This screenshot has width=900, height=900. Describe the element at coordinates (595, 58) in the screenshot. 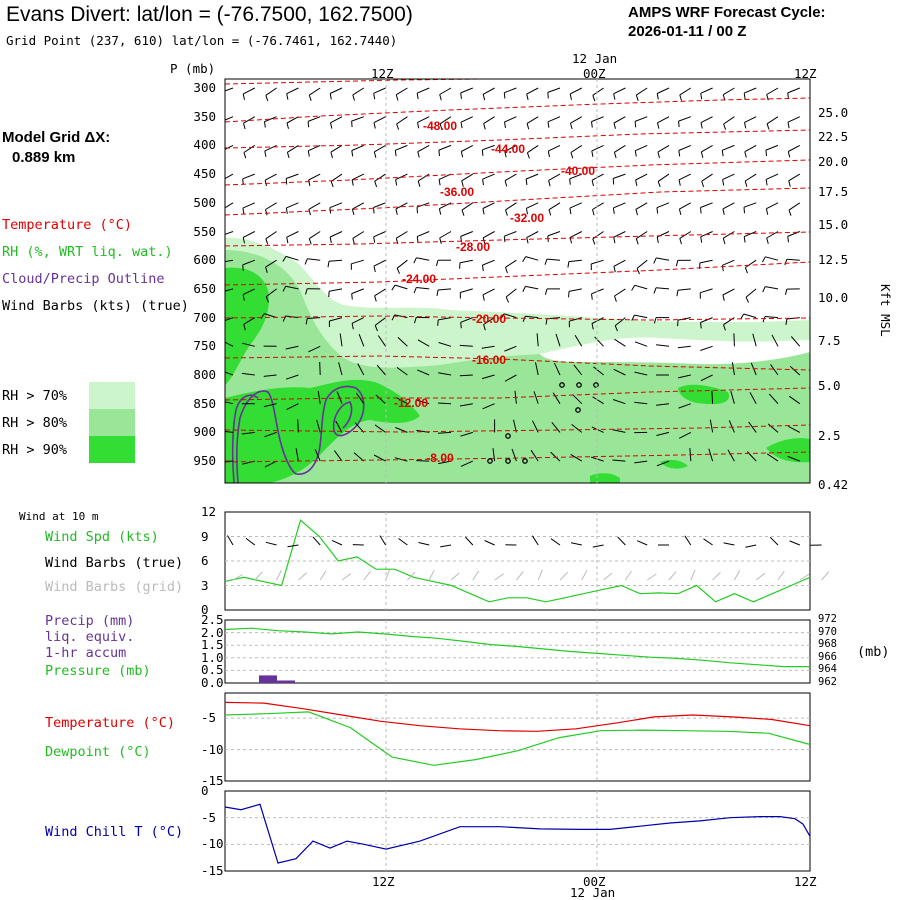

I see `top-date-label: 12 Jan` at that location.